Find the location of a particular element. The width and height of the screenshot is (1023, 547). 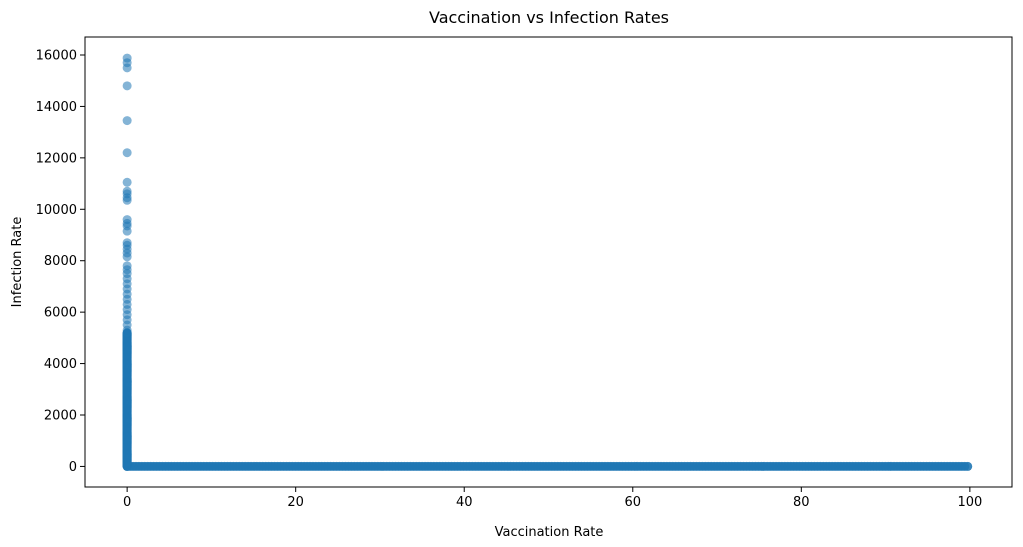

y-tick-label: 2000 is located at coordinates (60, 416).